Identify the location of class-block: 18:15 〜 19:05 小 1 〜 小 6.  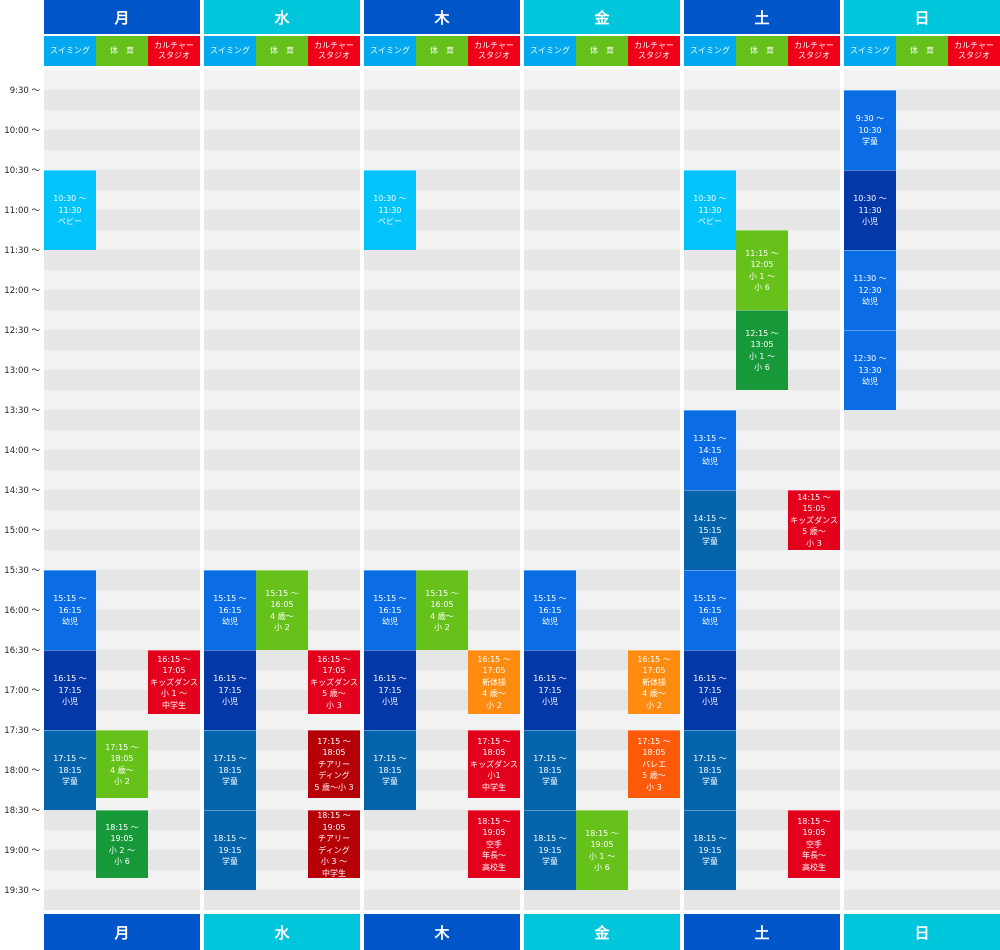
(602, 850).